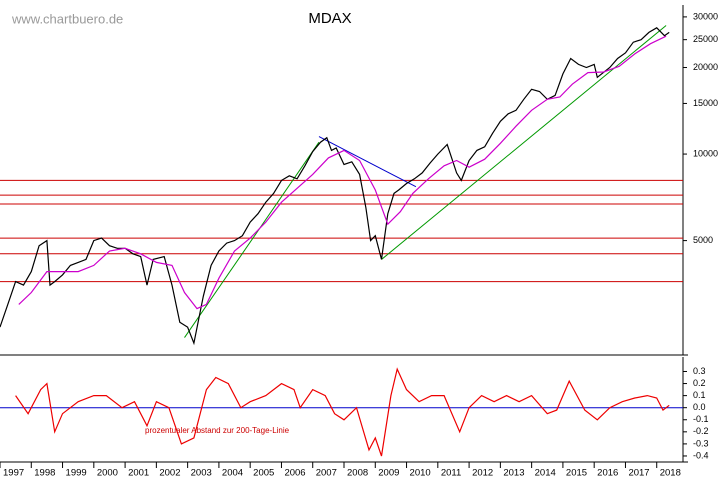  What do you see at coordinates (513, 473) in the screenshot?
I see `x-tick-label: 2013` at bounding box center [513, 473].